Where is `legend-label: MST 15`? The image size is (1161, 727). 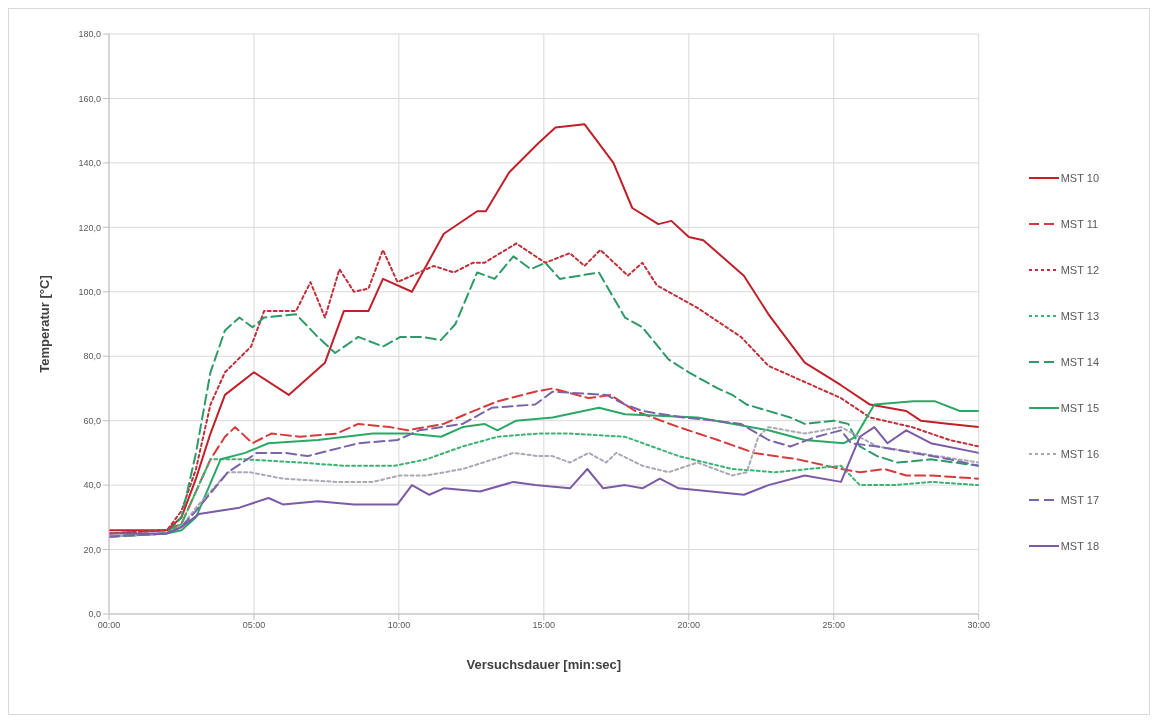 legend-label: MST 15 is located at coordinates (1079, 407).